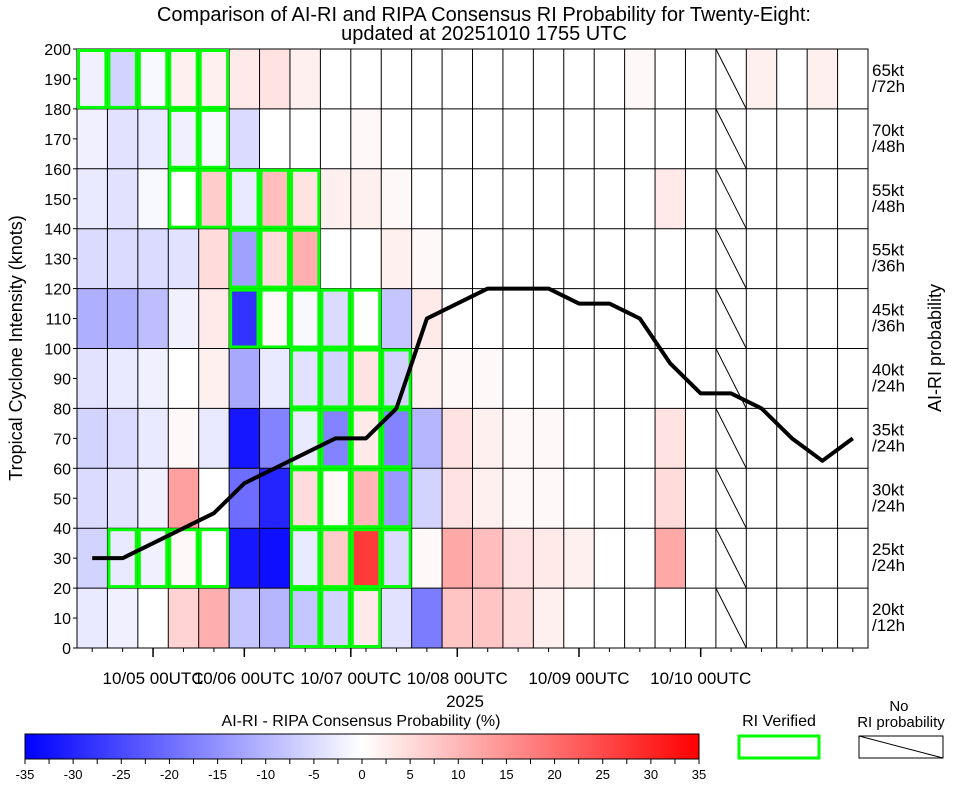  I want to click on chart-subtitle: updated at 20251010 1755 UTC, so click(484, 34).